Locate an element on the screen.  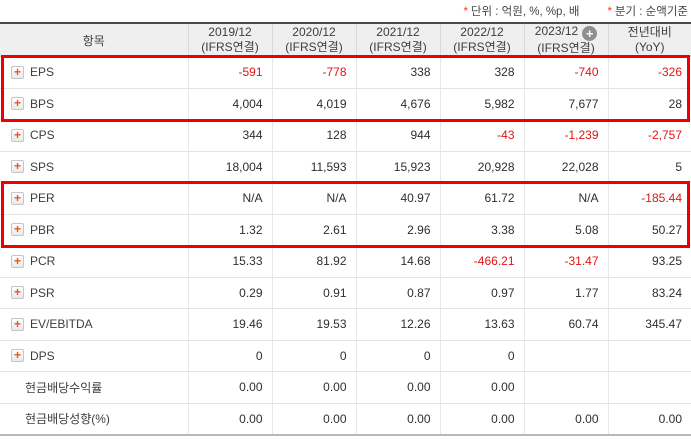
row-label-cell: + PSR is located at coordinates (94, 292).